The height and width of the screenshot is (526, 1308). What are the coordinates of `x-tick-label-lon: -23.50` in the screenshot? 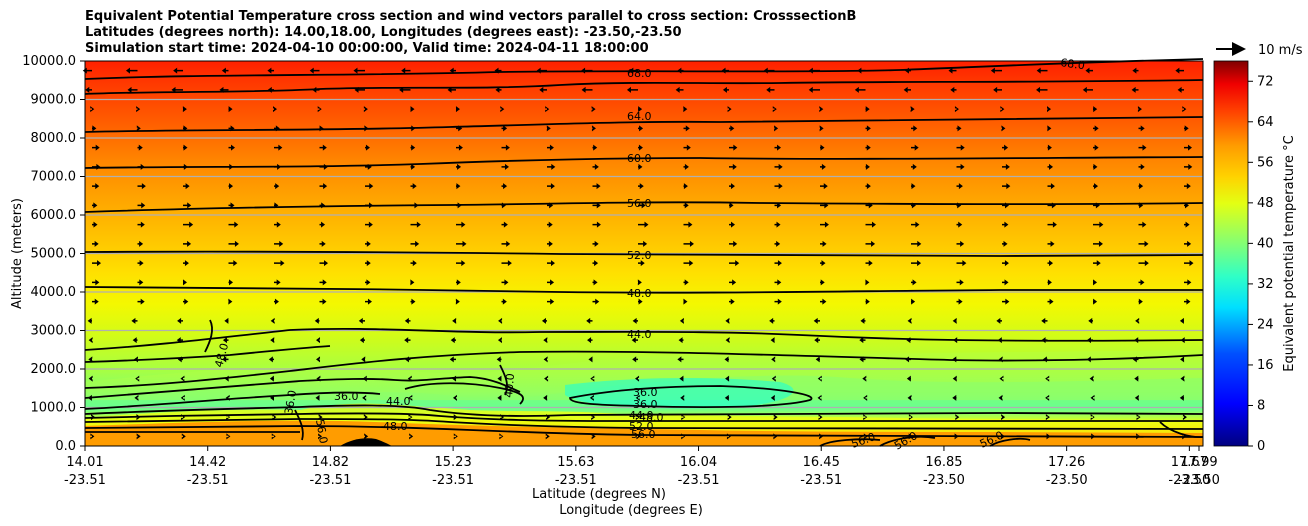 It's located at (1199, 480).